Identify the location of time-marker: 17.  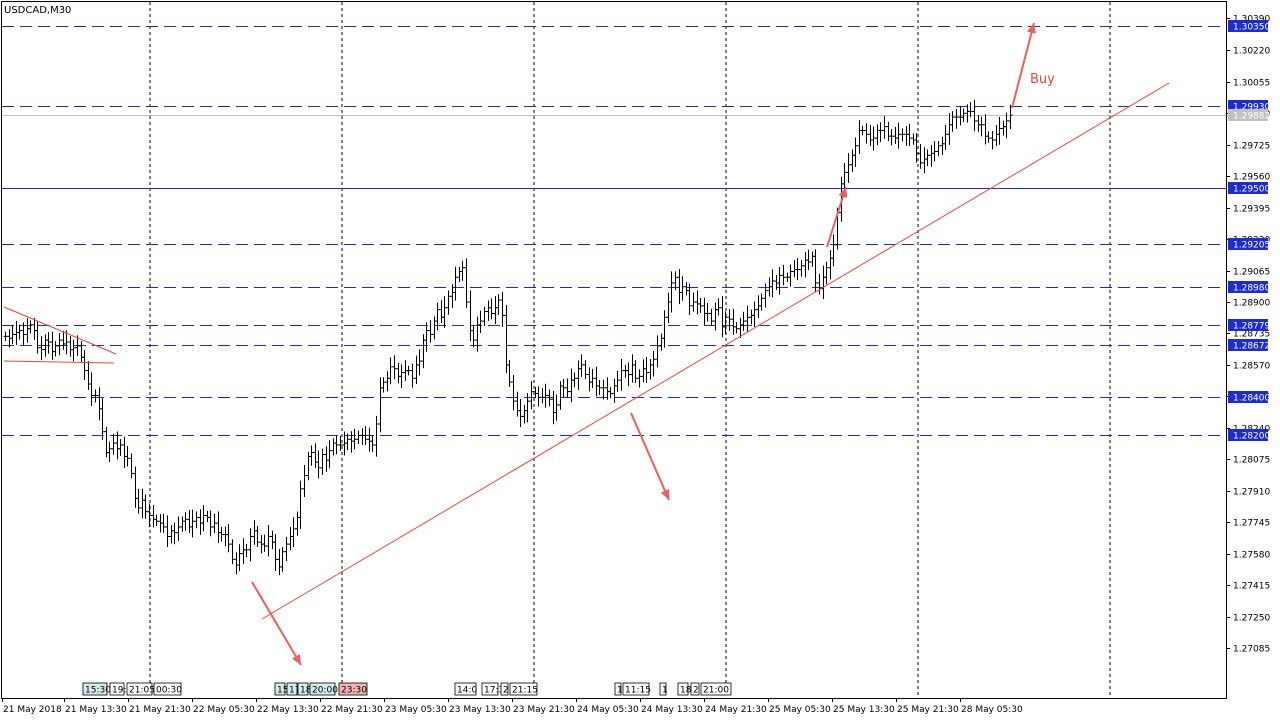
(293, 689).